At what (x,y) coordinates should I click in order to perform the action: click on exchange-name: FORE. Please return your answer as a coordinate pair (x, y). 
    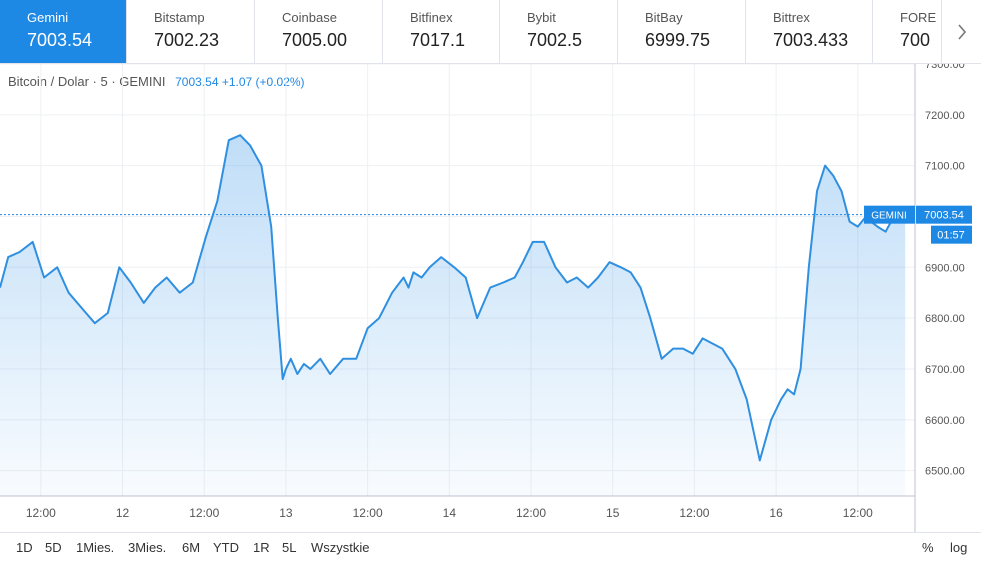
    Looking at the image, I should click on (918, 17).